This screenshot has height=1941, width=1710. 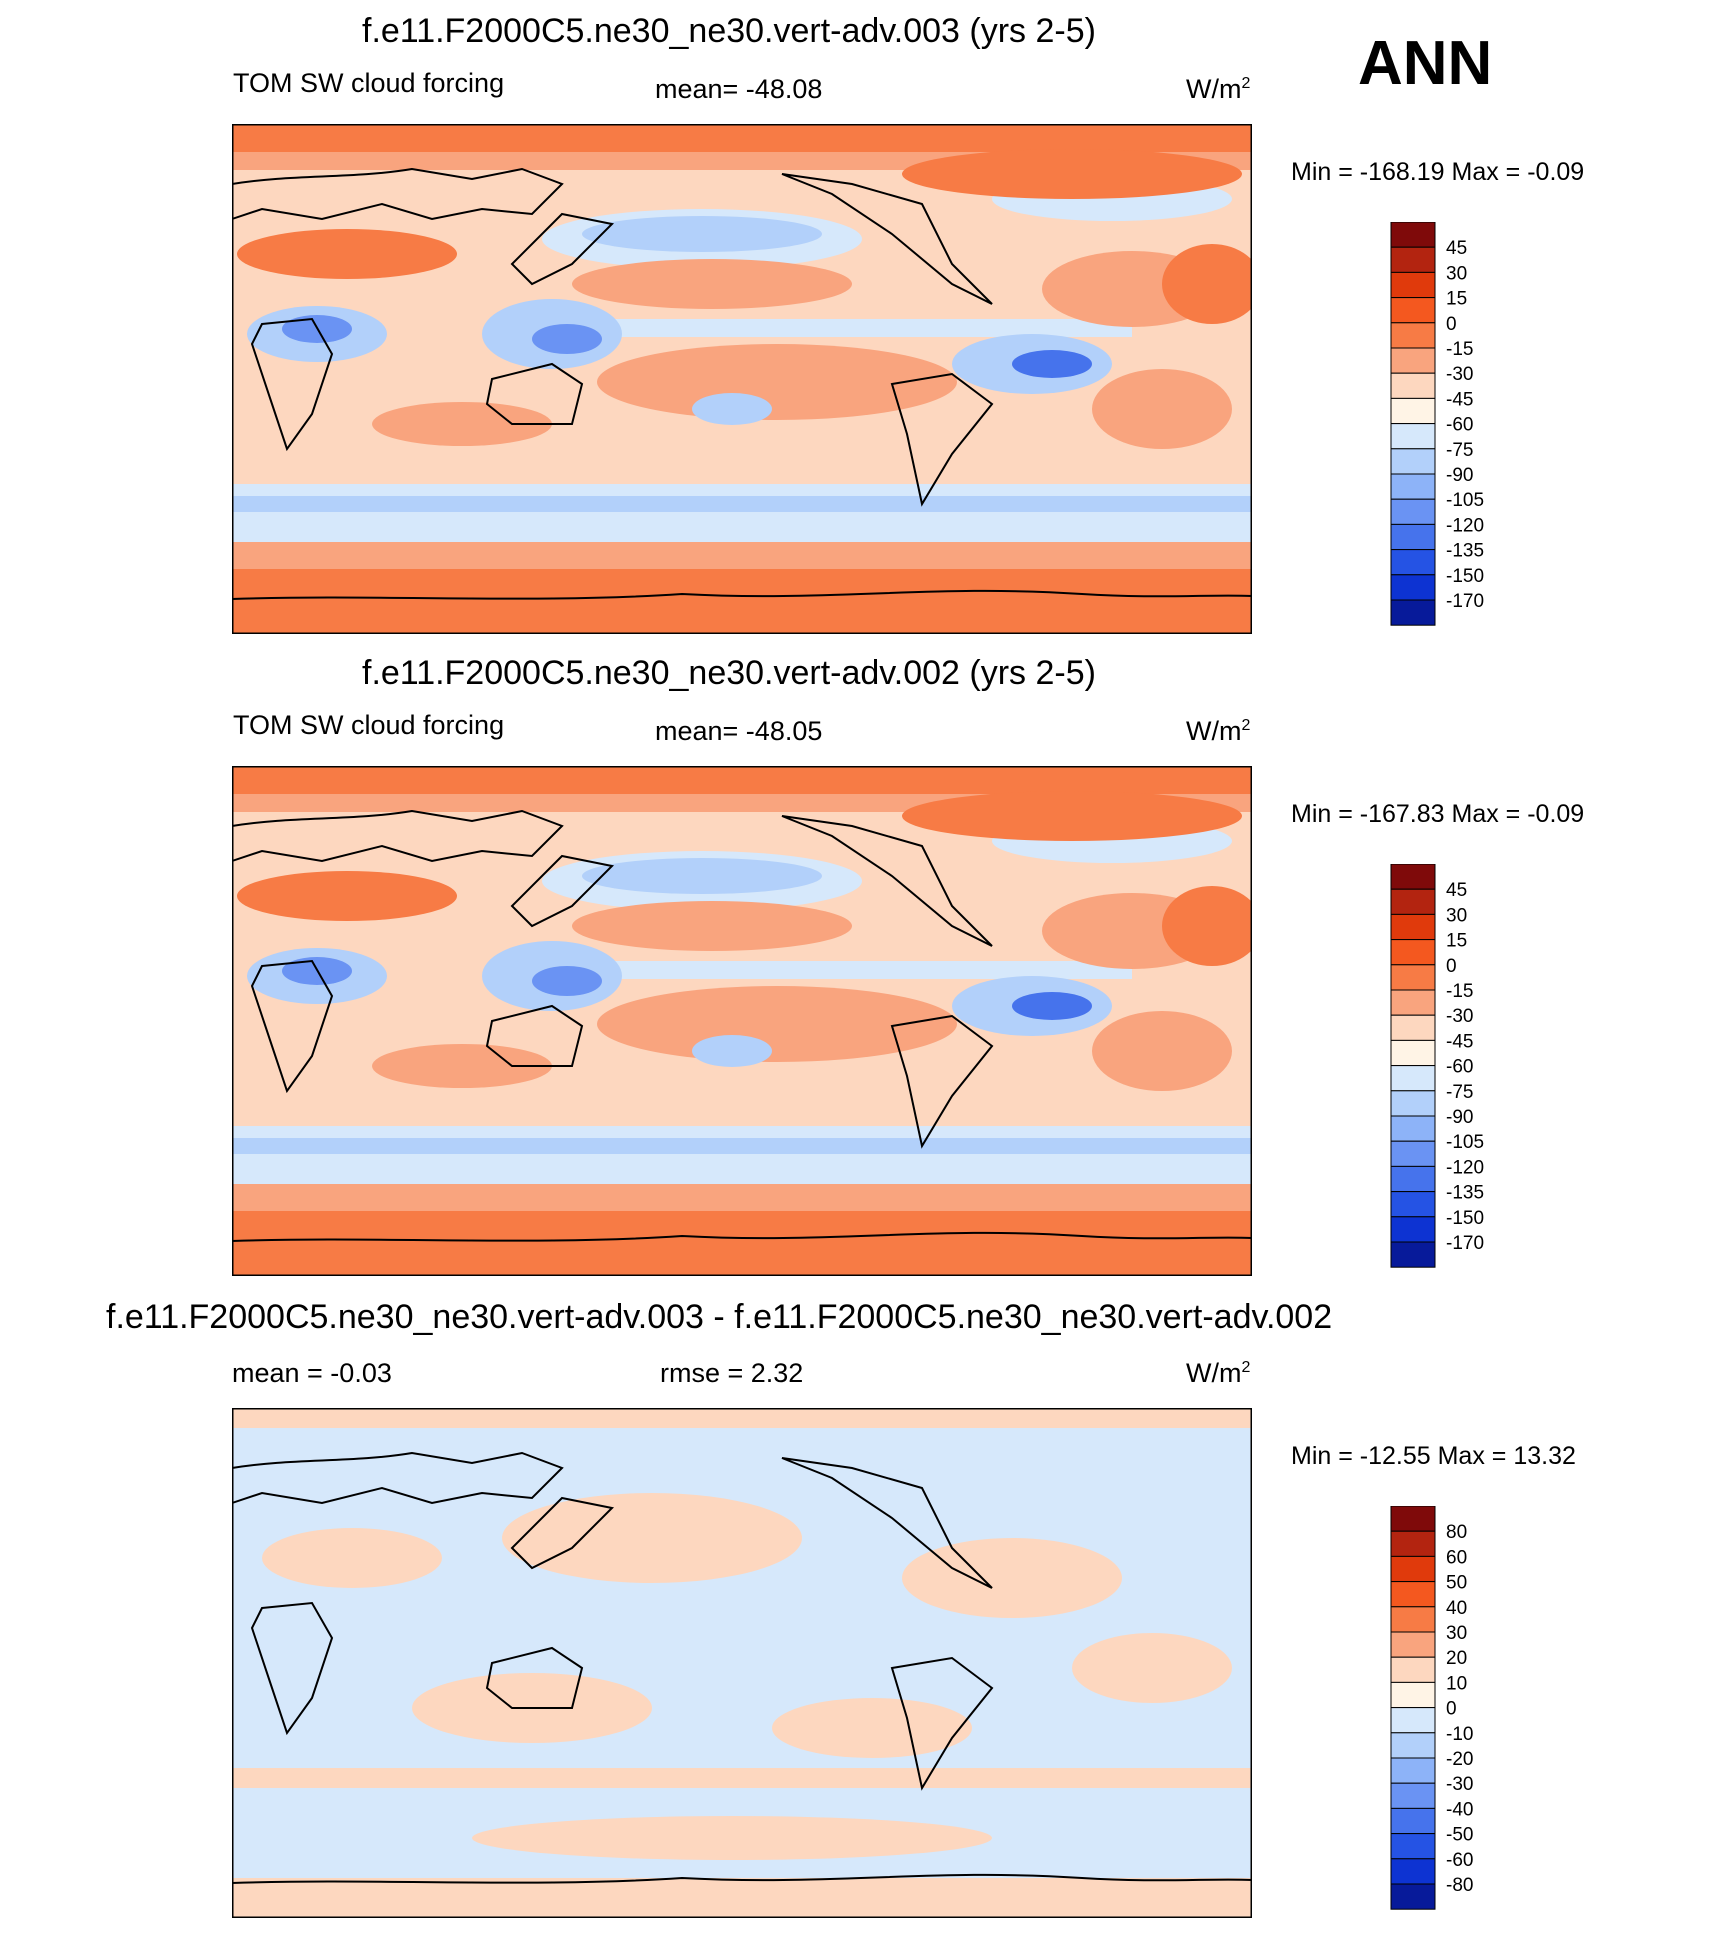 I want to click on colorbar-label: 50, so click(x=1456, y=1583).